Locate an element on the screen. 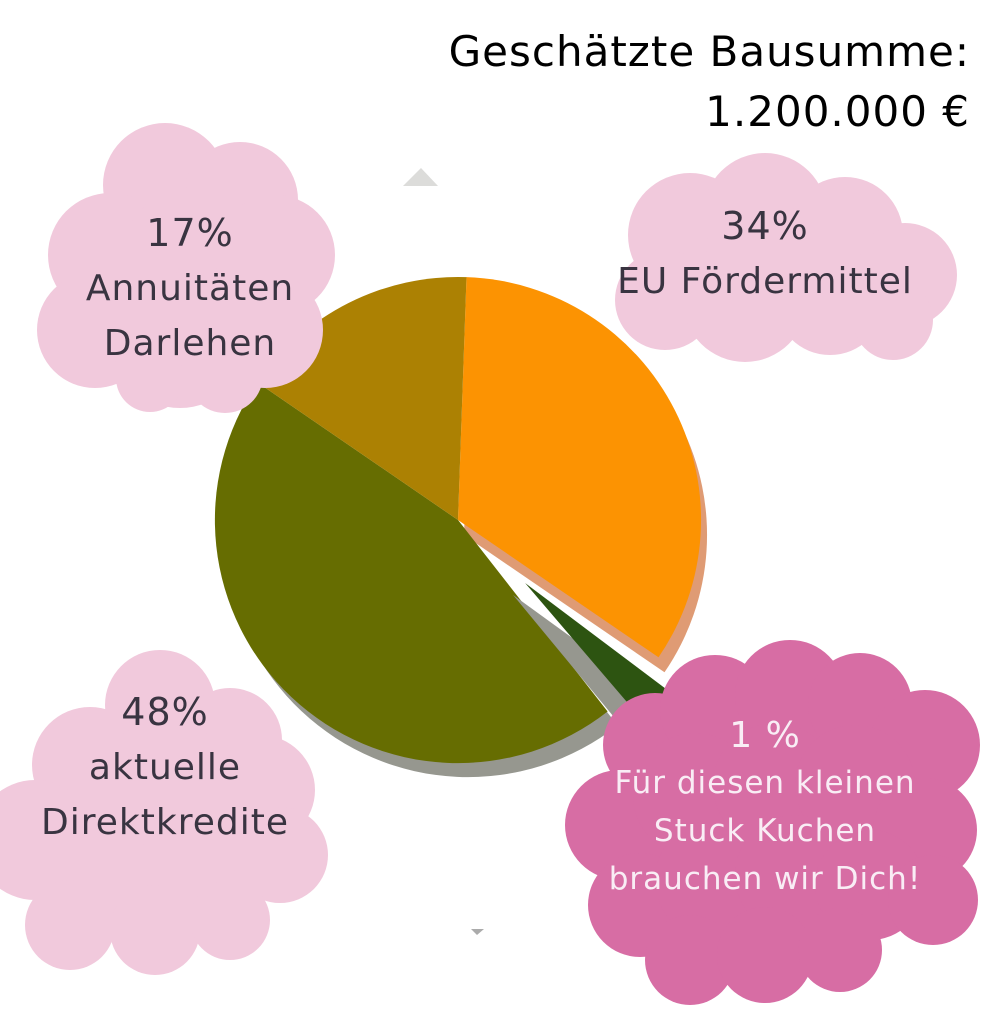  chart-title-line1: Geschätzte Bausumme: is located at coordinates (709, 51).